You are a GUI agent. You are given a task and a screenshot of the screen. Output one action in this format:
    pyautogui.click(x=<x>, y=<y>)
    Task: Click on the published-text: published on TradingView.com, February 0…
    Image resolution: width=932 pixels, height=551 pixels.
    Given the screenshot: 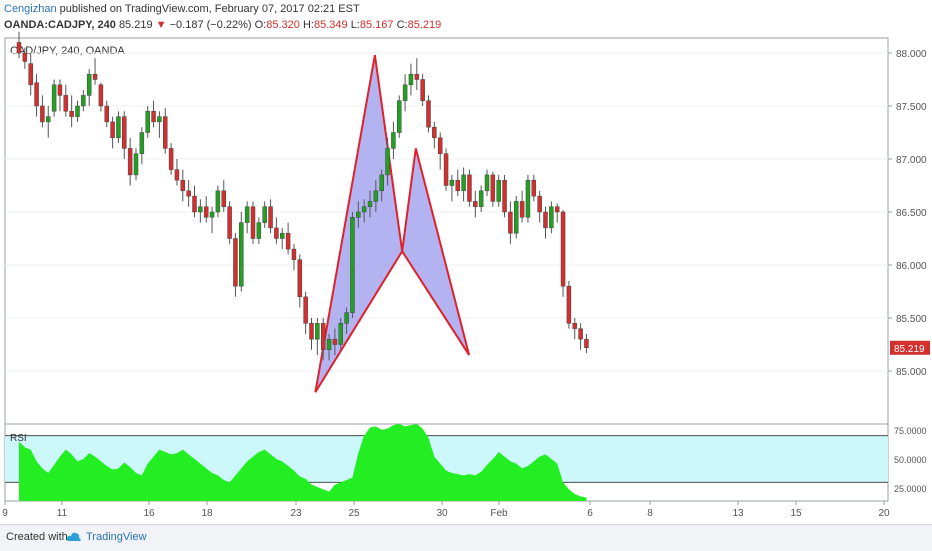 What is the action you would take?
    pyautogui.click(x=209, y=9)
    